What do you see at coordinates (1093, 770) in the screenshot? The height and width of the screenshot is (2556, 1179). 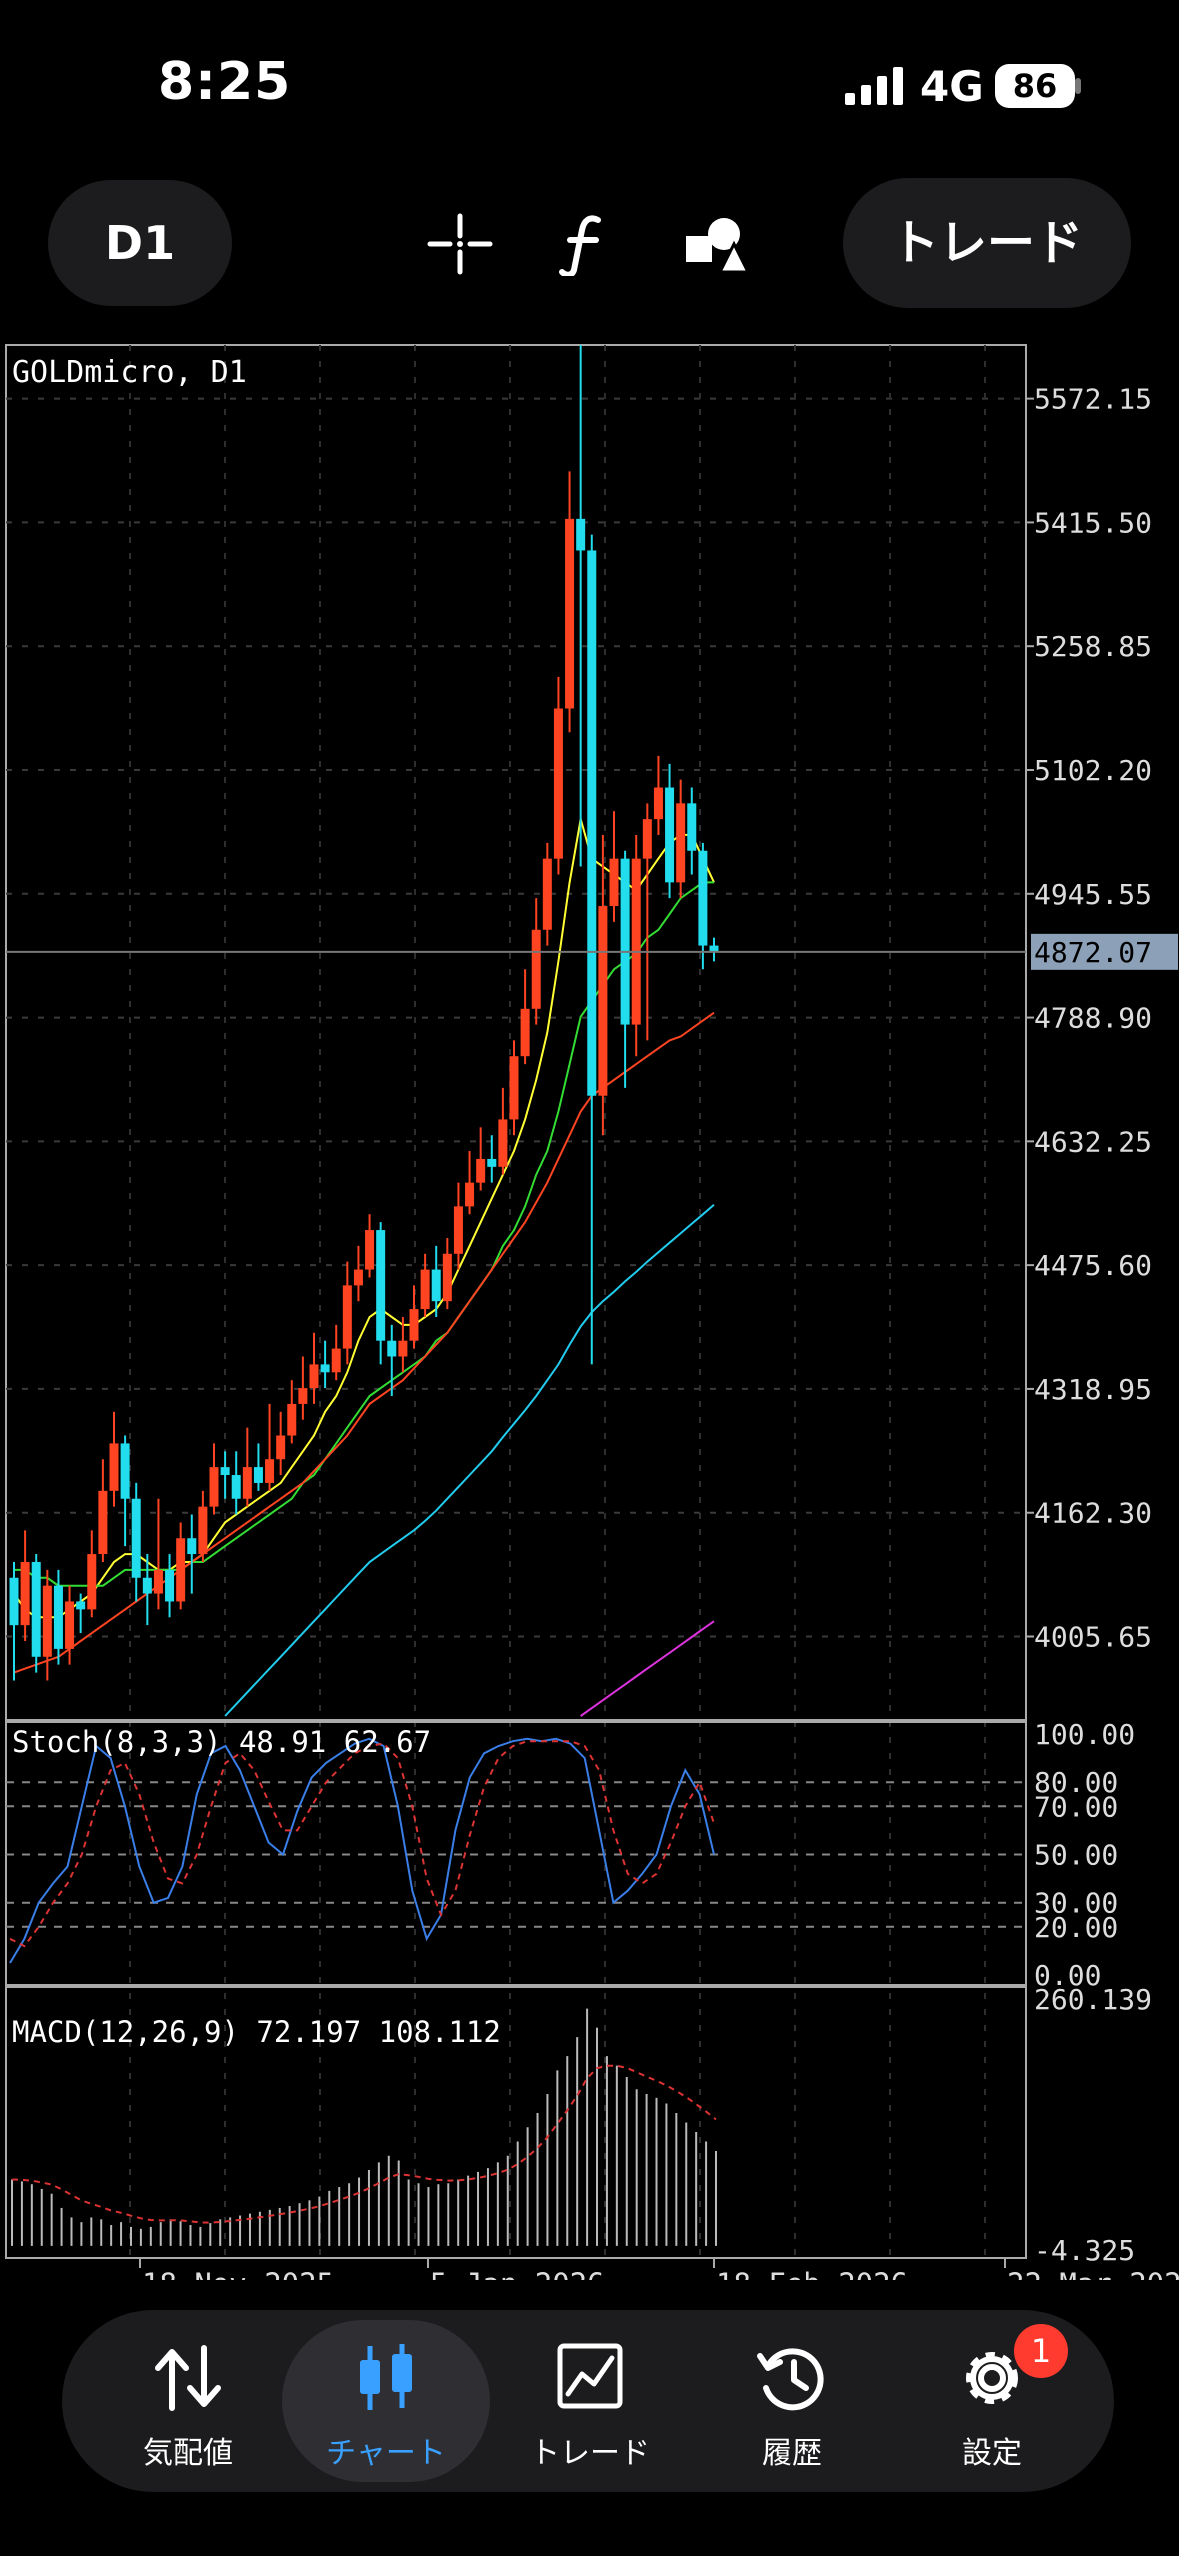 I see `y-tick-label: 5102.20` at bounding box center [1093, 770].